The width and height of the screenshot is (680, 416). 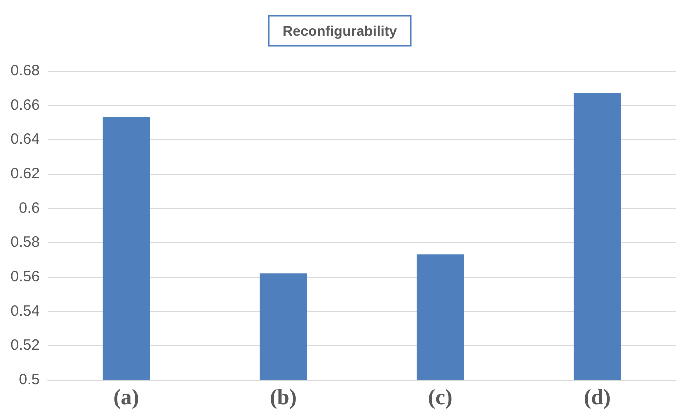 What do you see at coordinates (283, 397) in the screenshot?
I see `x-tick-label: (b)` at bounding box center [283, 397].